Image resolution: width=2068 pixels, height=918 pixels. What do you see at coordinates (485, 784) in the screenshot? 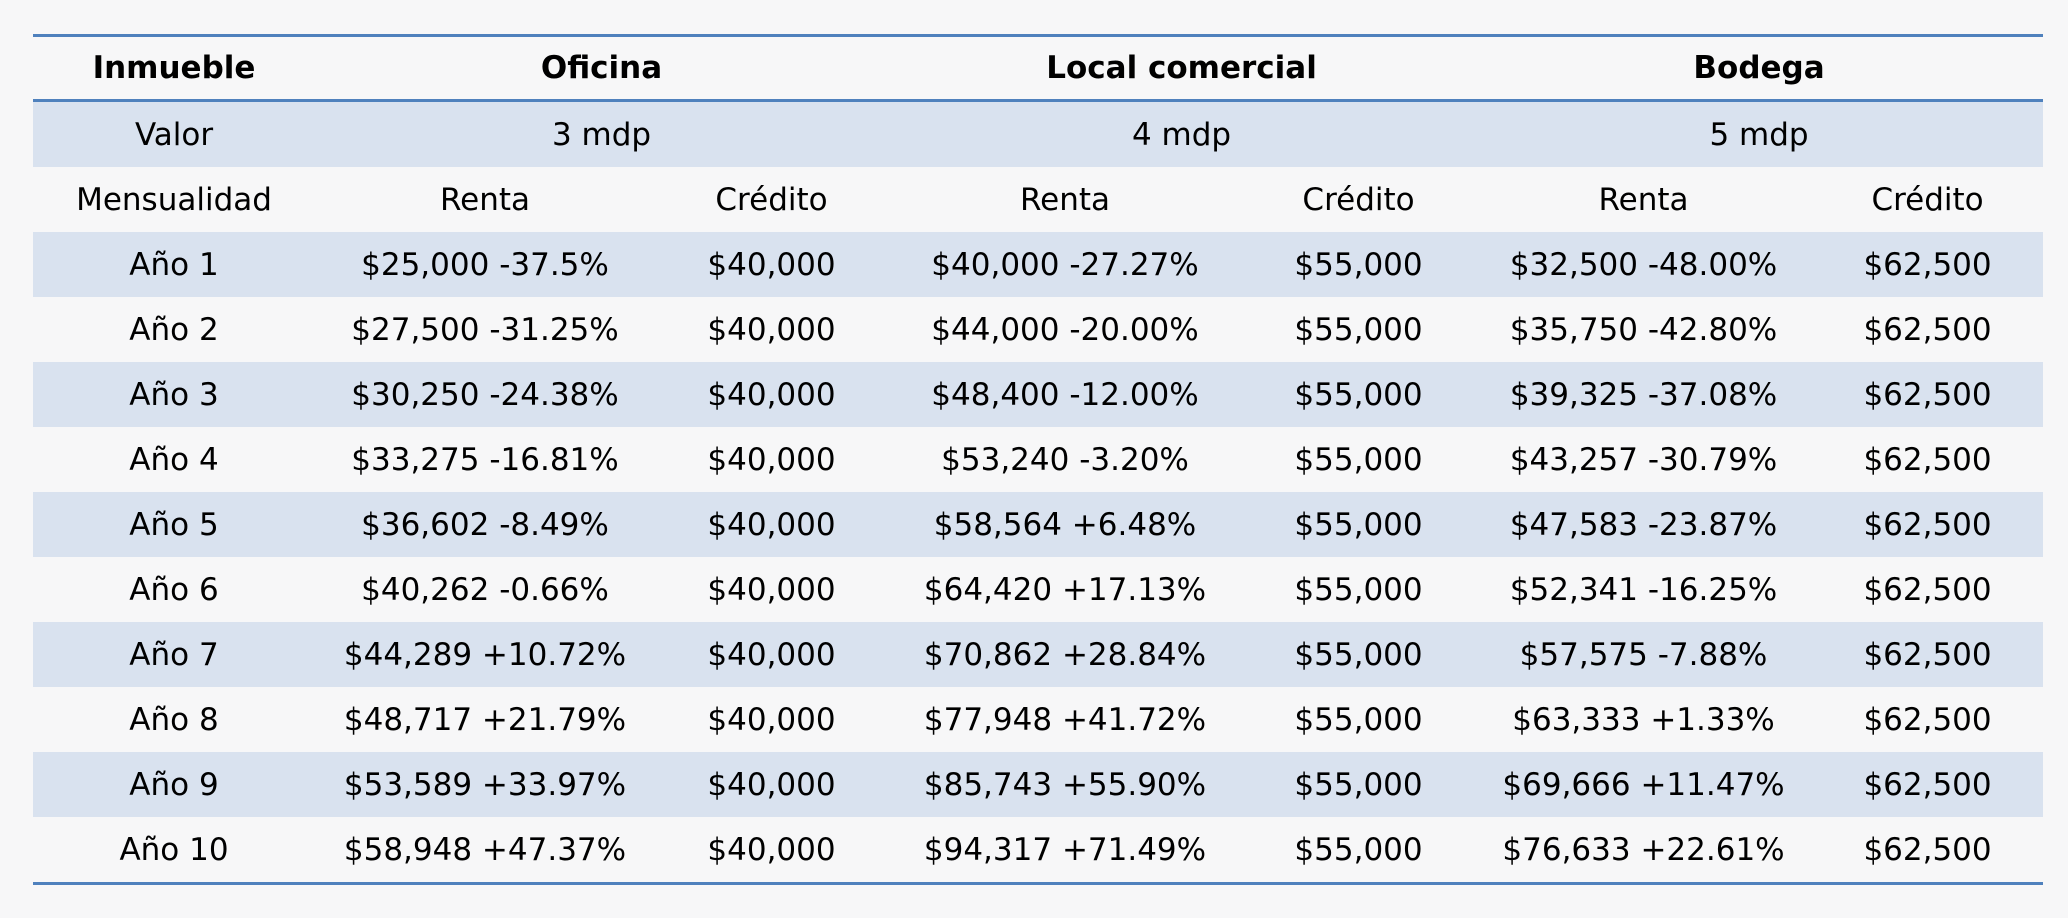
I see `cell-oficina-renta: $53,589 +33.97%` at bounding box center [485, 784].